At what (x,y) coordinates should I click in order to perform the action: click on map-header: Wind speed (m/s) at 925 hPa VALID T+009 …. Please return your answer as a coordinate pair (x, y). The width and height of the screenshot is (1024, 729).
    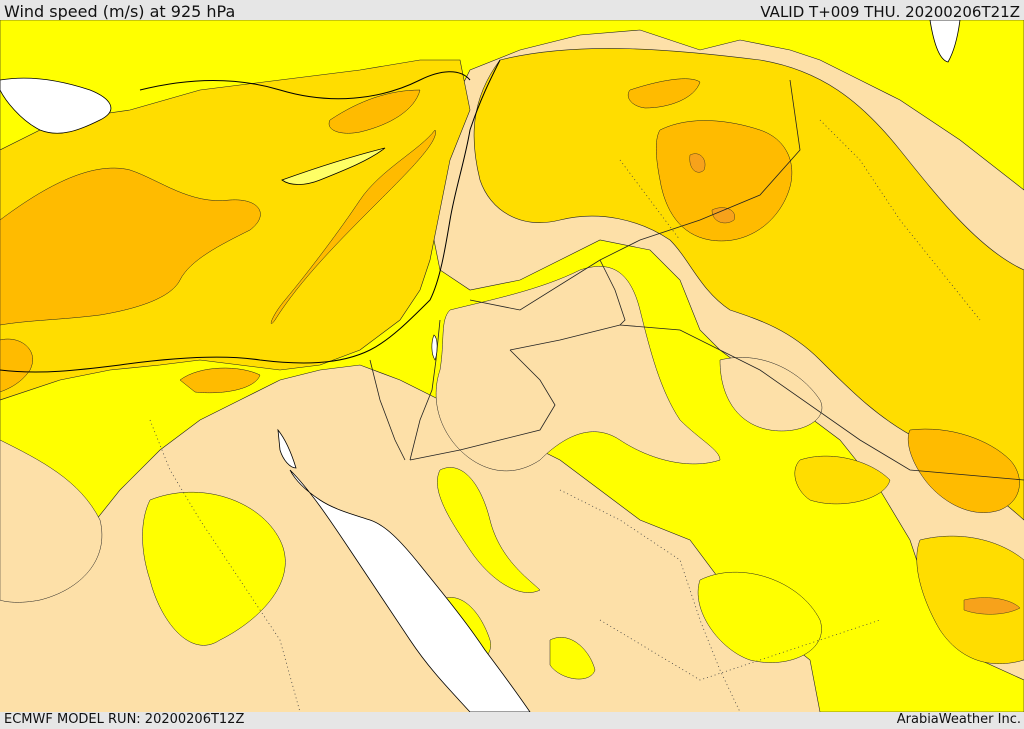
    Looking at the image, I should click on (512, 10).